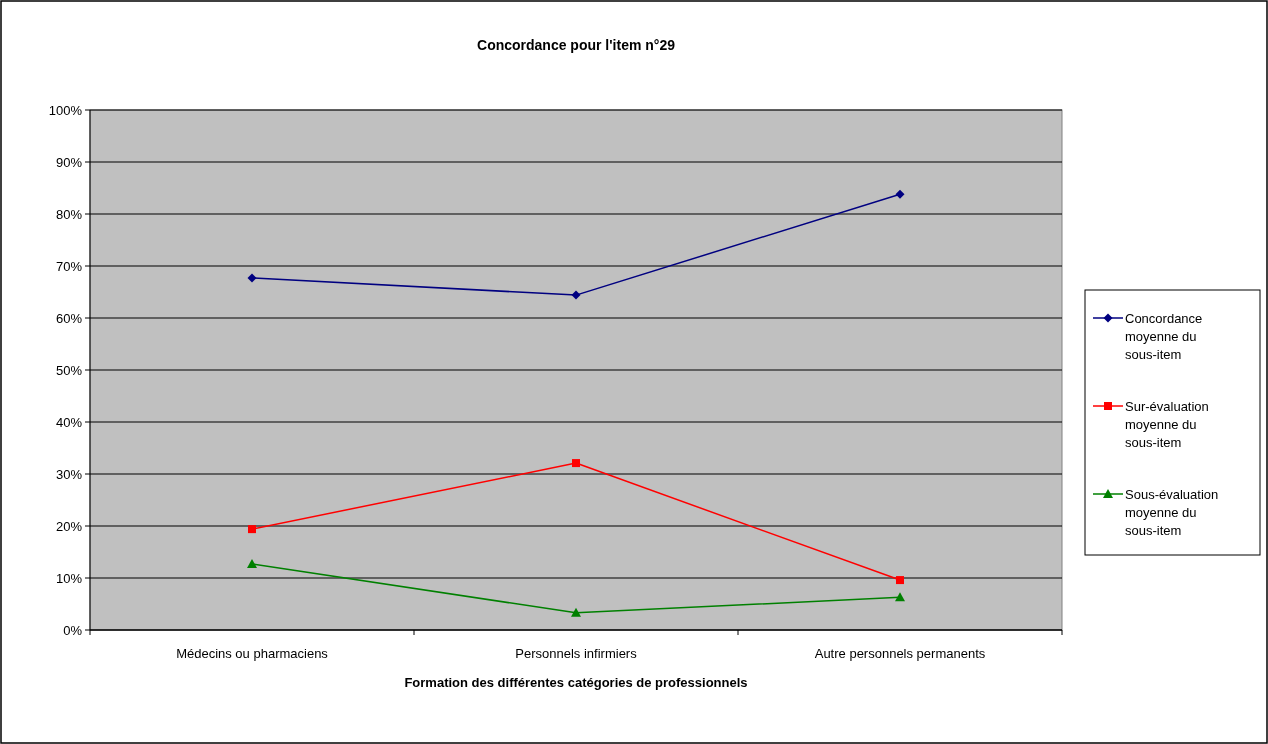 Image resolution: width=1268 pixels, height=744 pixels. I want to click on y-tick-label: 0%, so click(73, 630).